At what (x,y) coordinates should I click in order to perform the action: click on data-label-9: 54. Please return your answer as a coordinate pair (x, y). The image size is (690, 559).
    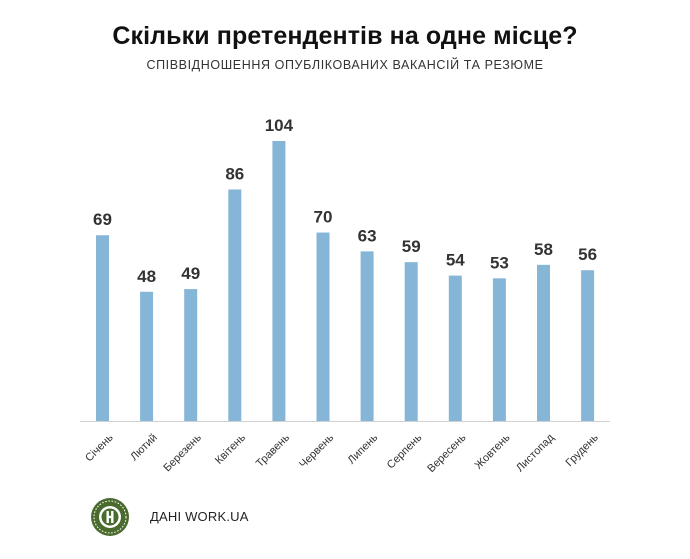
    Looking at the image, I should click on (455, 260).